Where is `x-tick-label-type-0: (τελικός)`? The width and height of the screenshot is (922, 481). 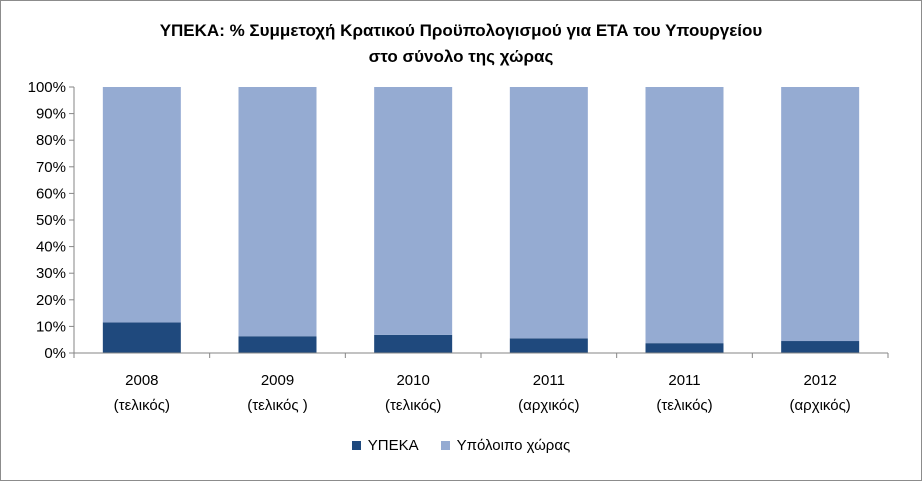 x-tick-label-type-0: (τελικός) is located at coordinates (142, 405).